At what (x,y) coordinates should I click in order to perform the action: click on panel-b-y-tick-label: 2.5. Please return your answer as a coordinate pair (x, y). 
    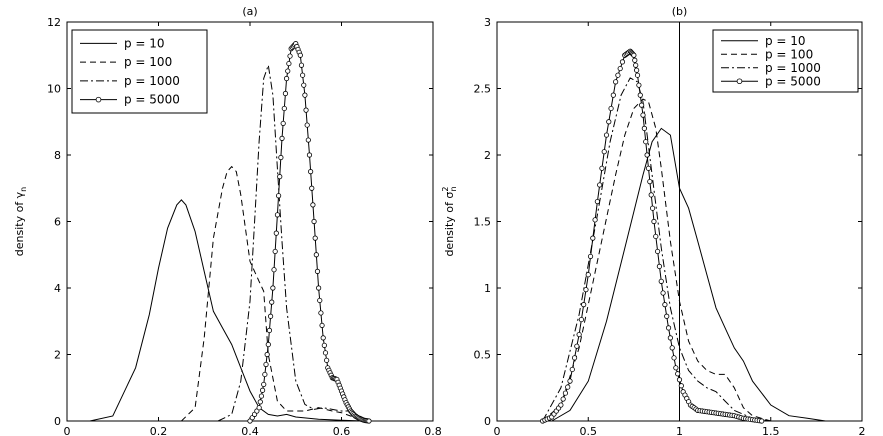
    Looking at the image, I should click on (483, 89).